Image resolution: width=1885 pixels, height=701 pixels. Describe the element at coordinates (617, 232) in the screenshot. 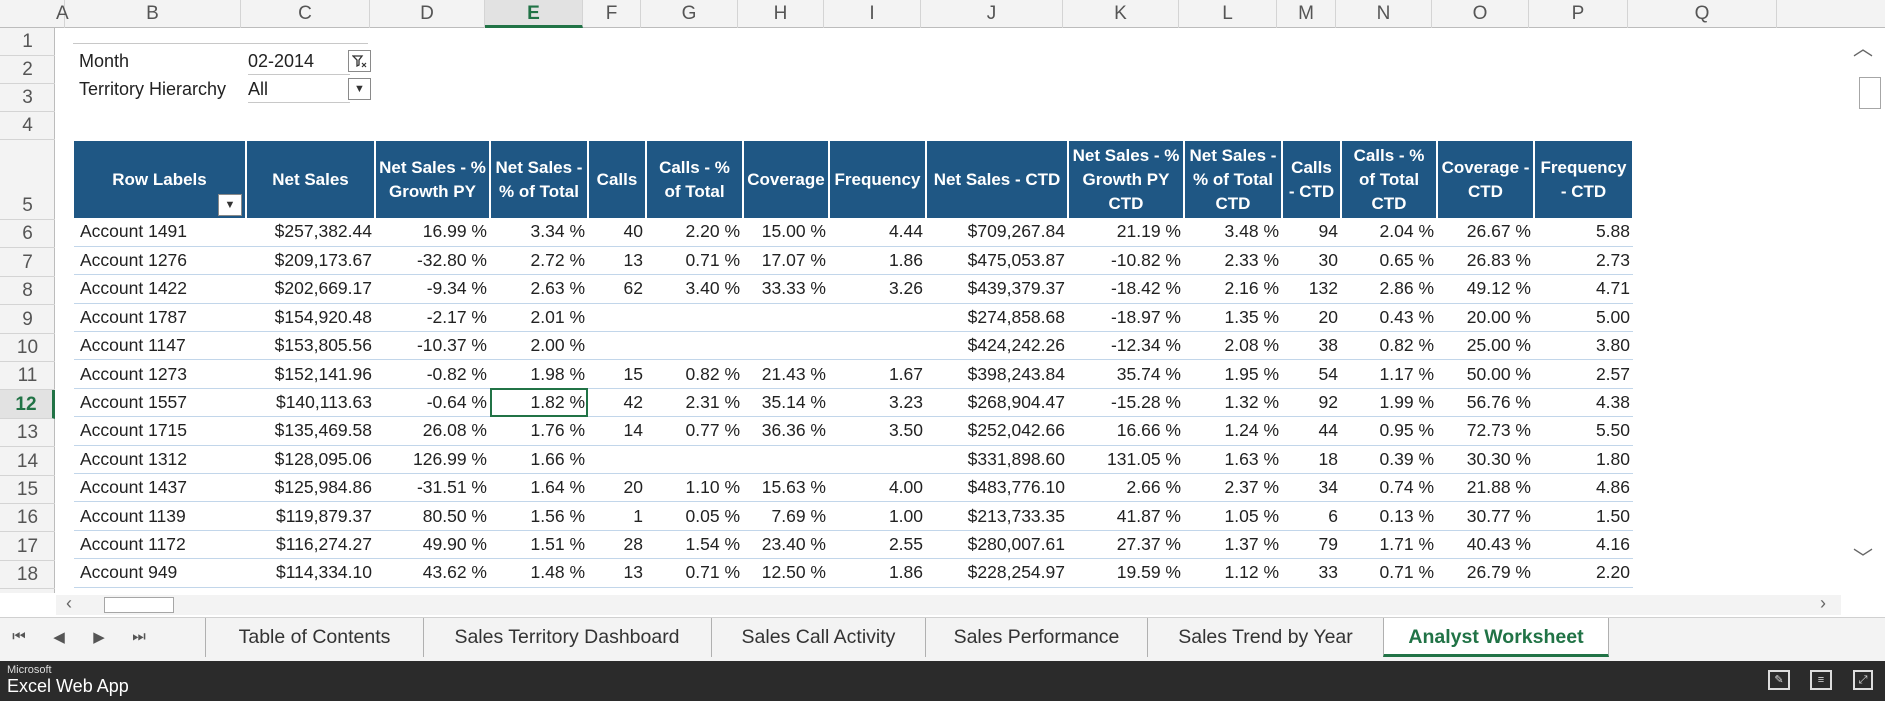

I see `value-cell: 40` at that location.